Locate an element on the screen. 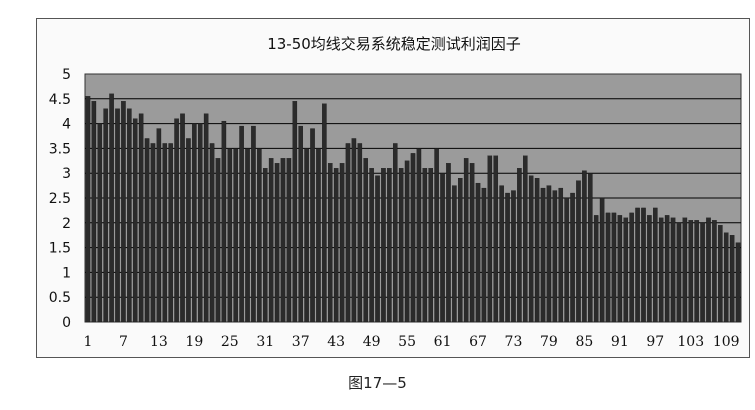 This screenshot has width=755, height=410. x-tick-label: 13 is located at coordinates (159, 342).